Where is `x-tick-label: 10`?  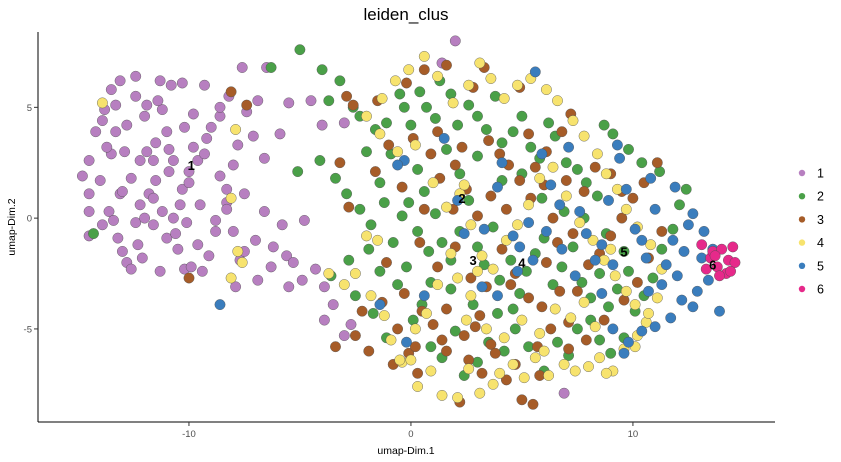
x-tick-label: 10 is located at coordinates (633, 434).